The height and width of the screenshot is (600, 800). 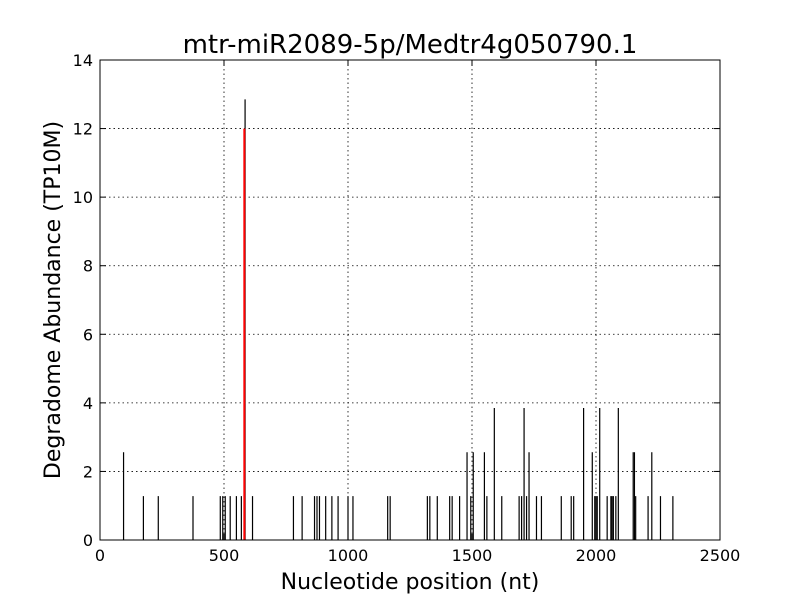 What do you see at coordinates (83, 129) in the screenshot?
I see `y-tick-label: 12` at bounding box center [83, 129].